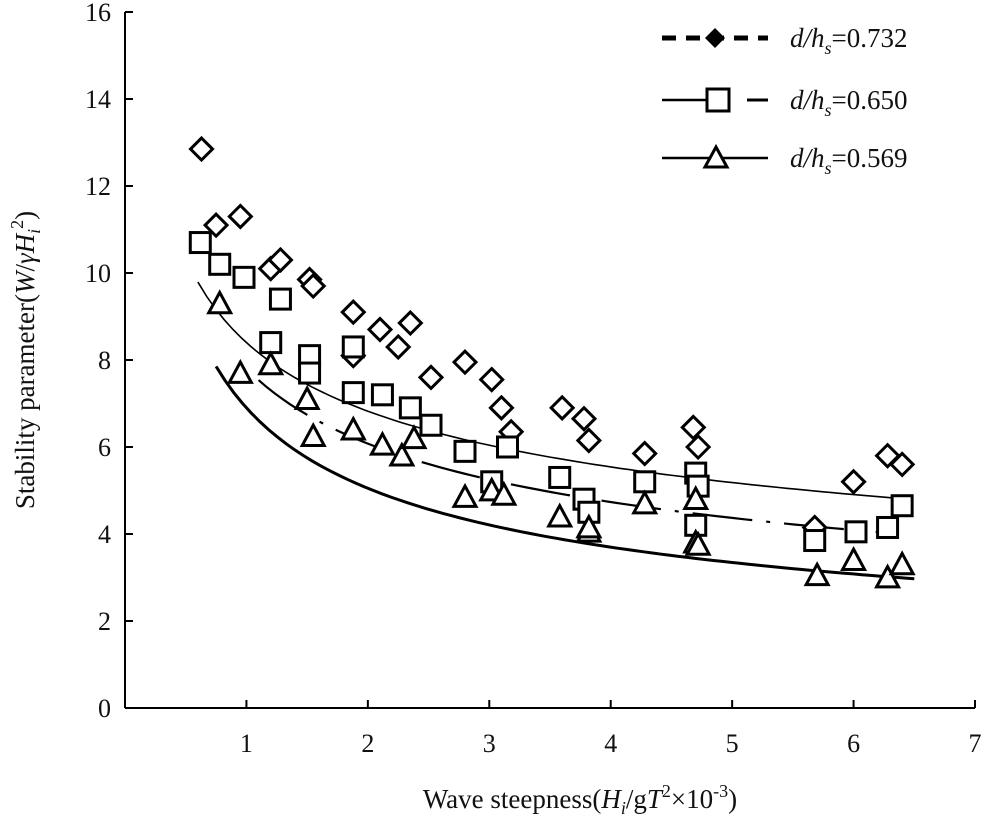 This screenshot has width=986, height=825. Describe the element at coordinates (849, 40) in the screenshot. I see `legend-label-0732: d/hs=0.732` at that location.